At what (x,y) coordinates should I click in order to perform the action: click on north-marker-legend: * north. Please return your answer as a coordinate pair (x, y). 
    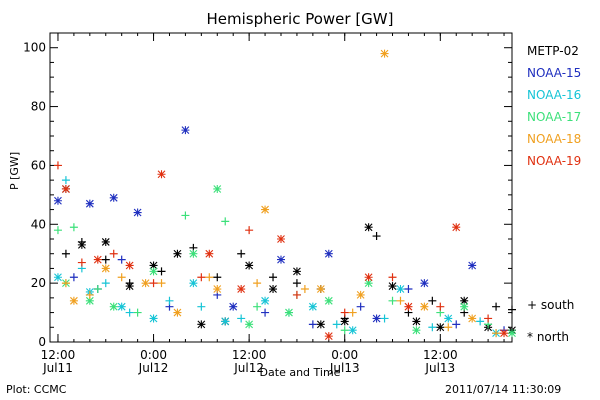
    Looking at the image, I should click on (548, 337).